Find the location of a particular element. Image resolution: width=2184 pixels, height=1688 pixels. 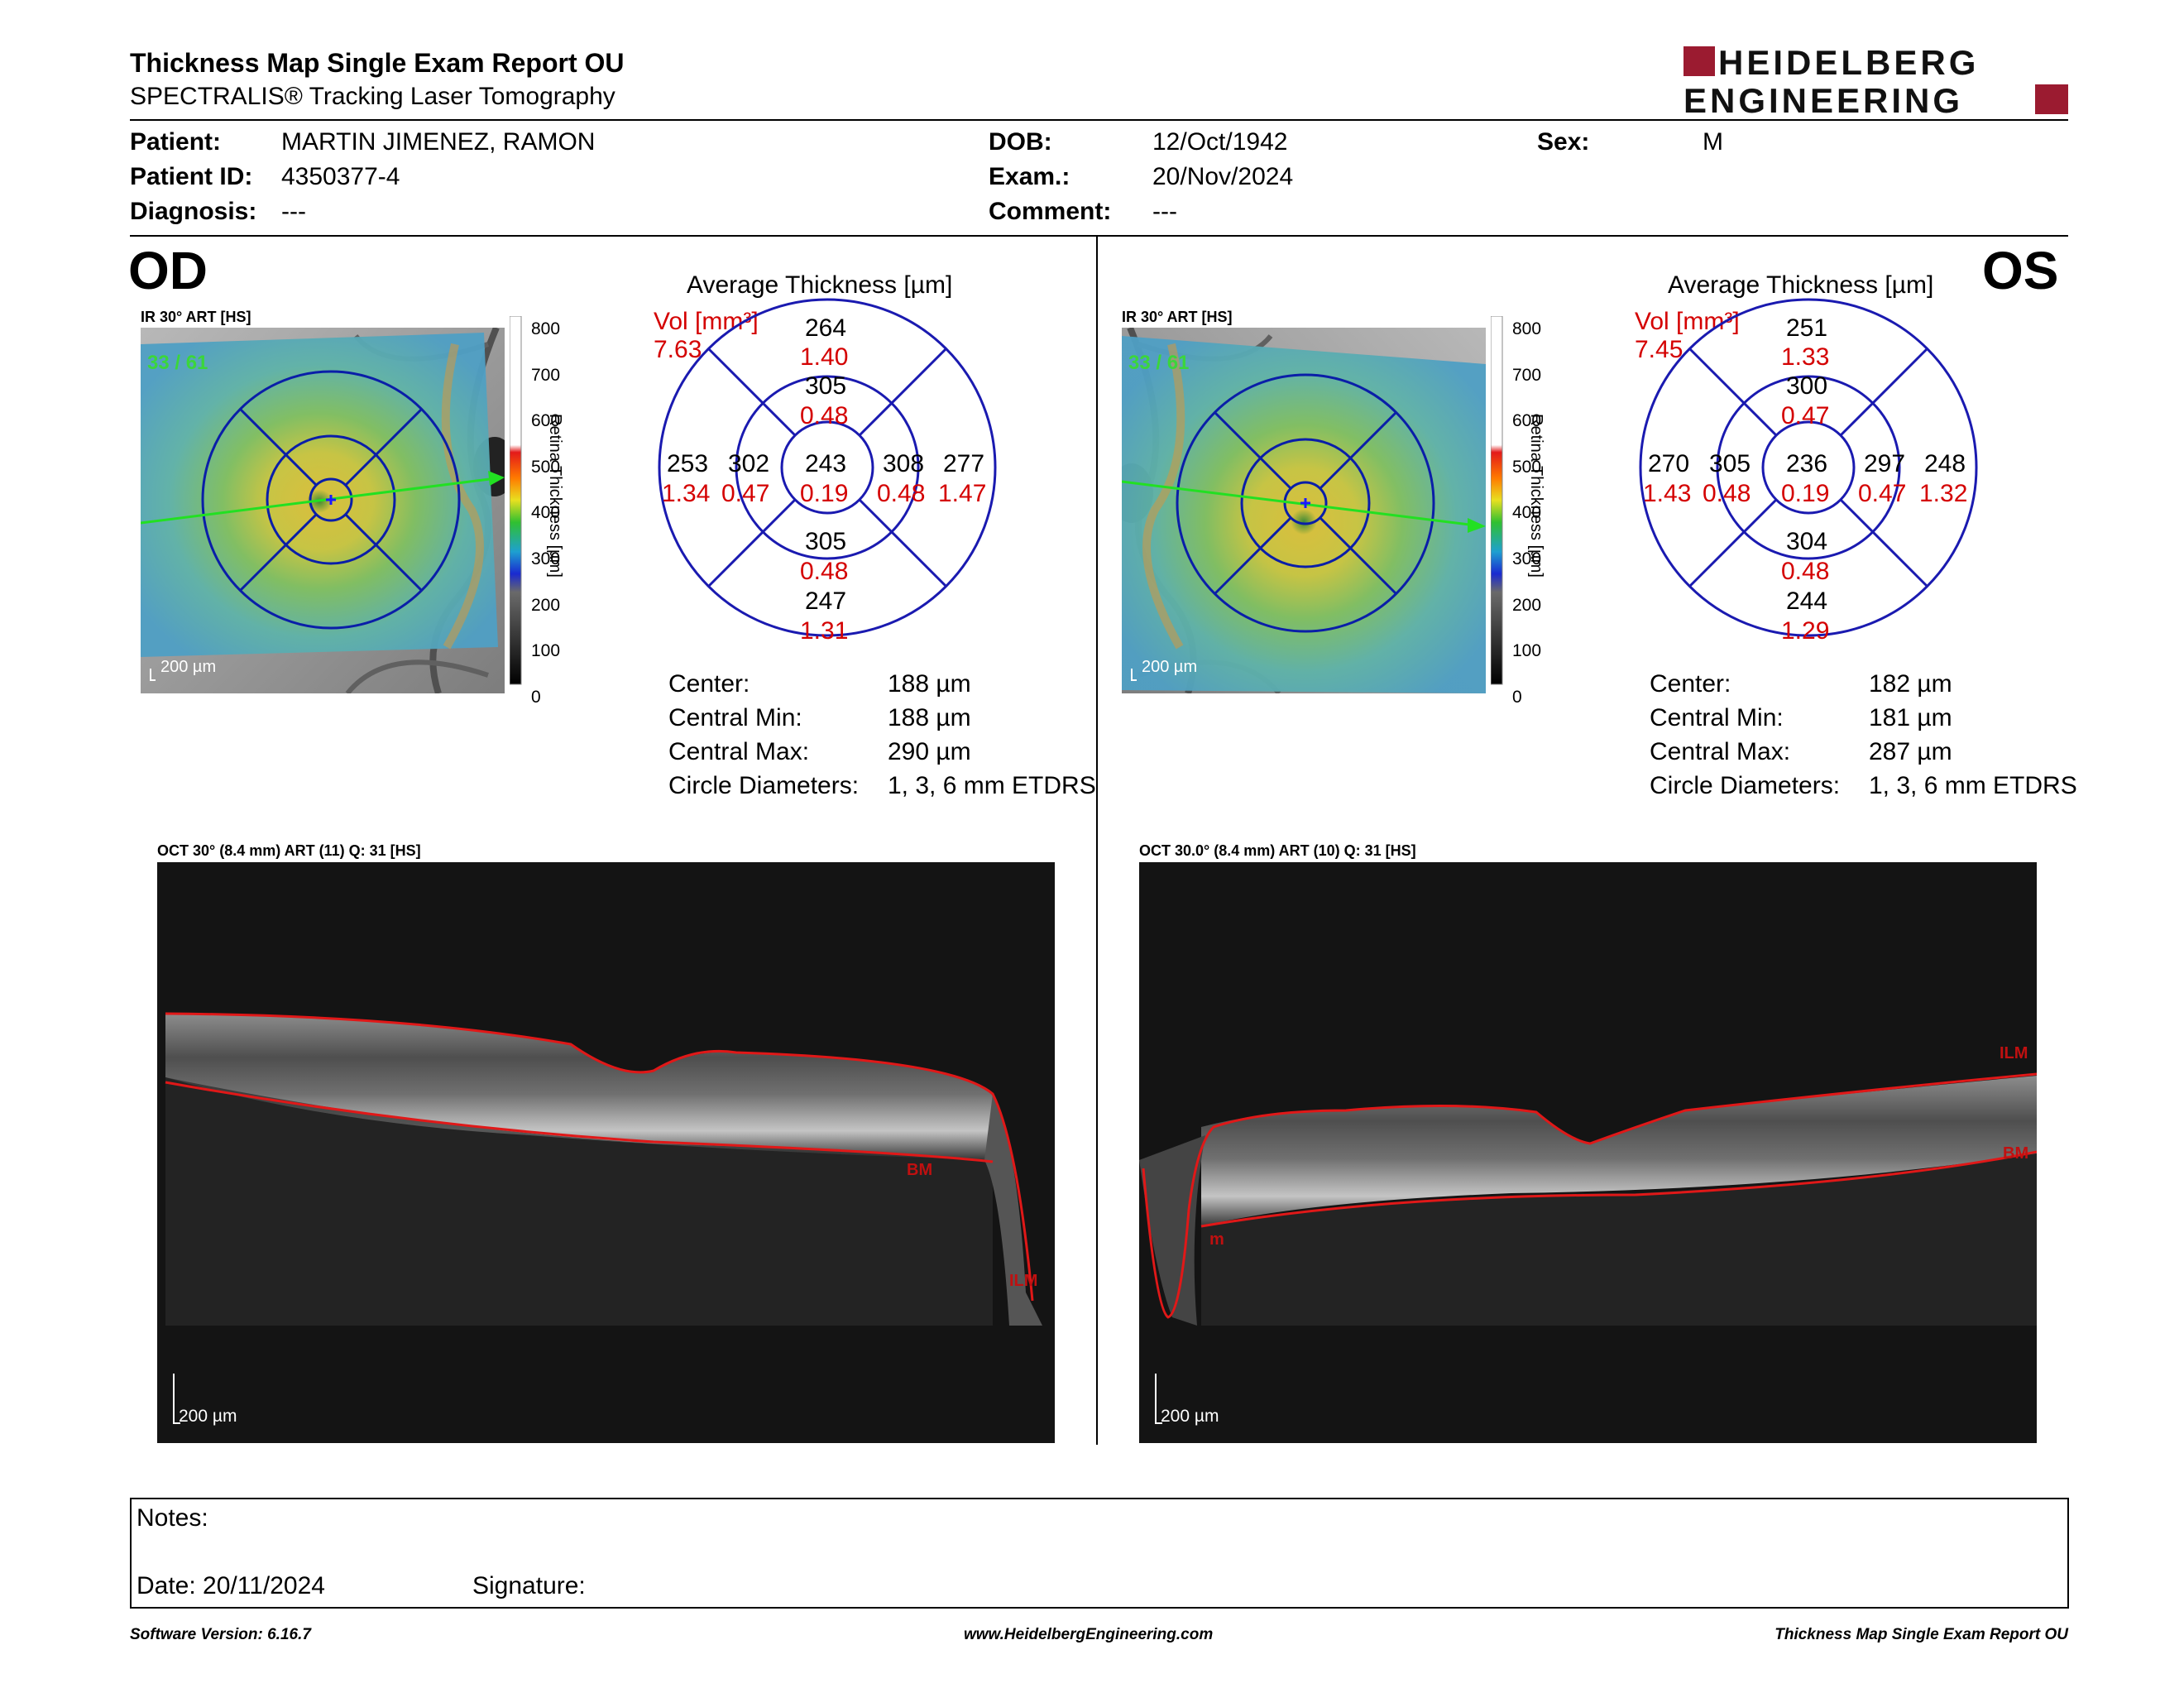

grid-temp-outer: 253 is located at coordinates (688, 463).